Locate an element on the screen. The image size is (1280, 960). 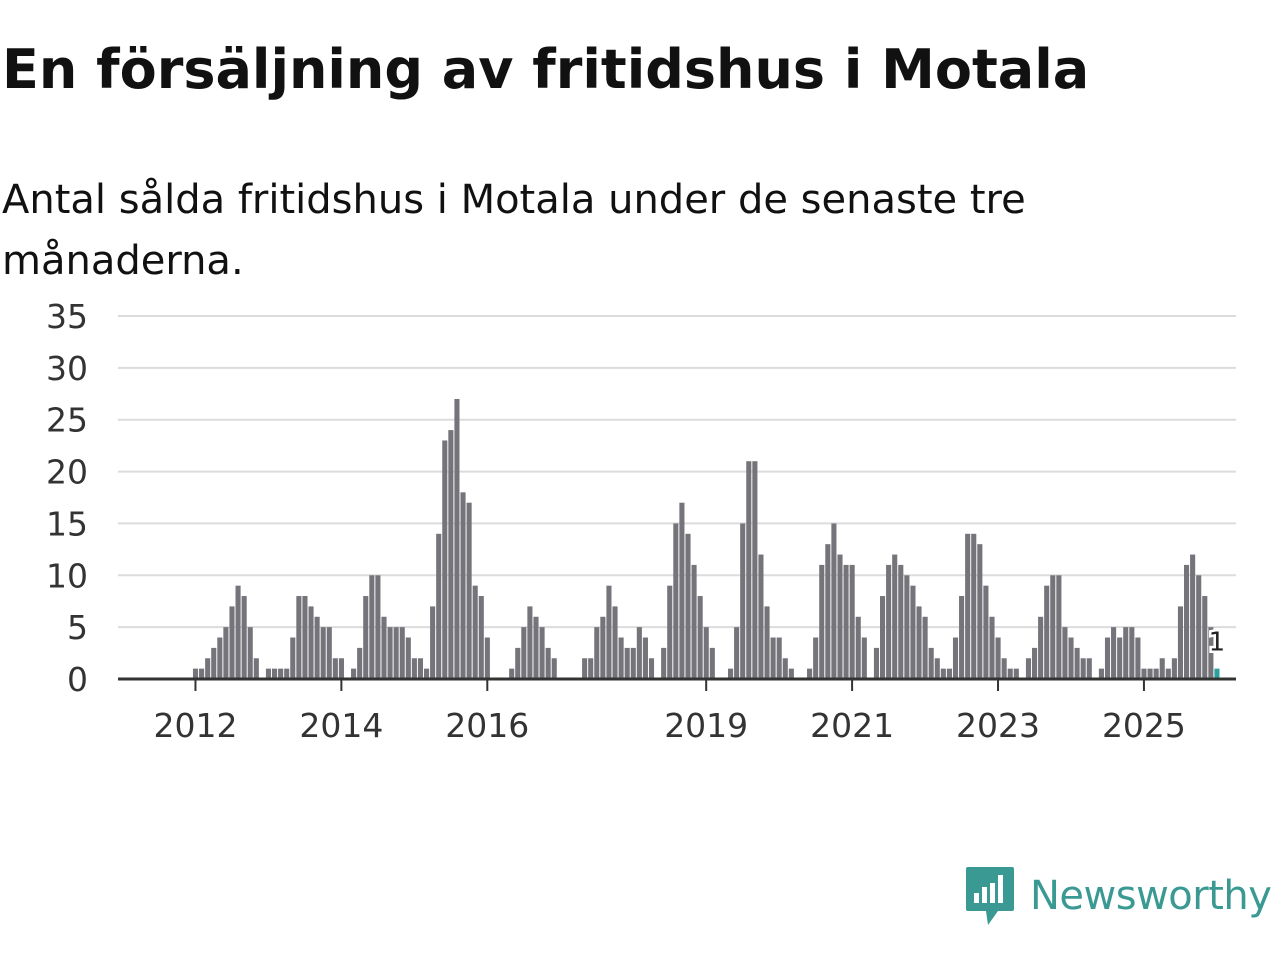
x-tick-label: 2012 is located at coordinates (195, 725).